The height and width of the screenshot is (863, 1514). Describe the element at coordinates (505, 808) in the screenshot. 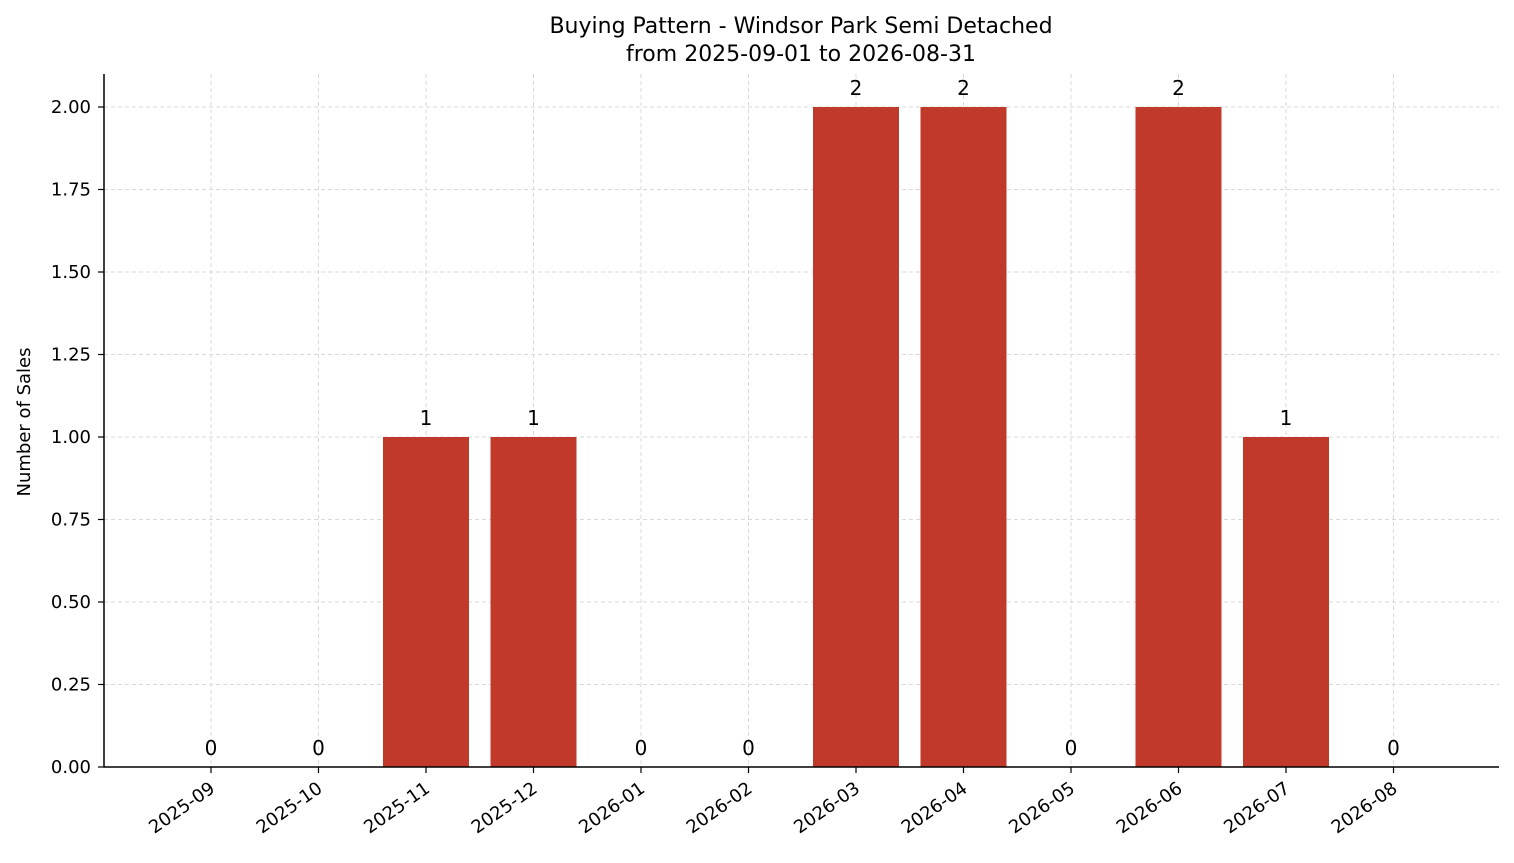

I see `x-tick-label: 2025-12` at that location.